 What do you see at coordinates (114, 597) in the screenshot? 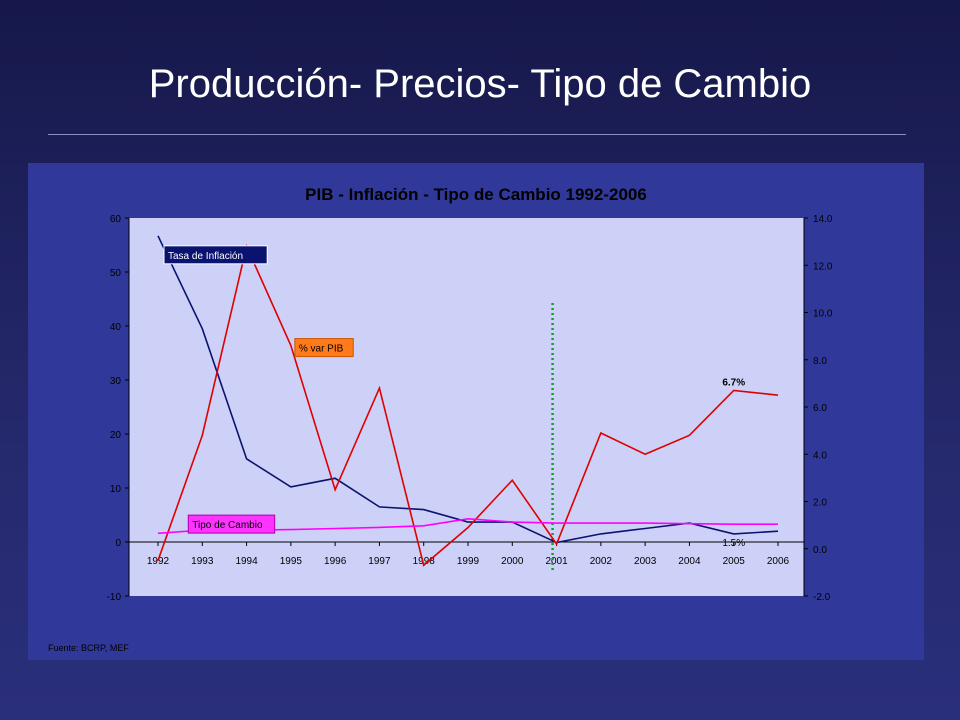
I see `left-tick-label: -10` at bounding box center [114, 597].